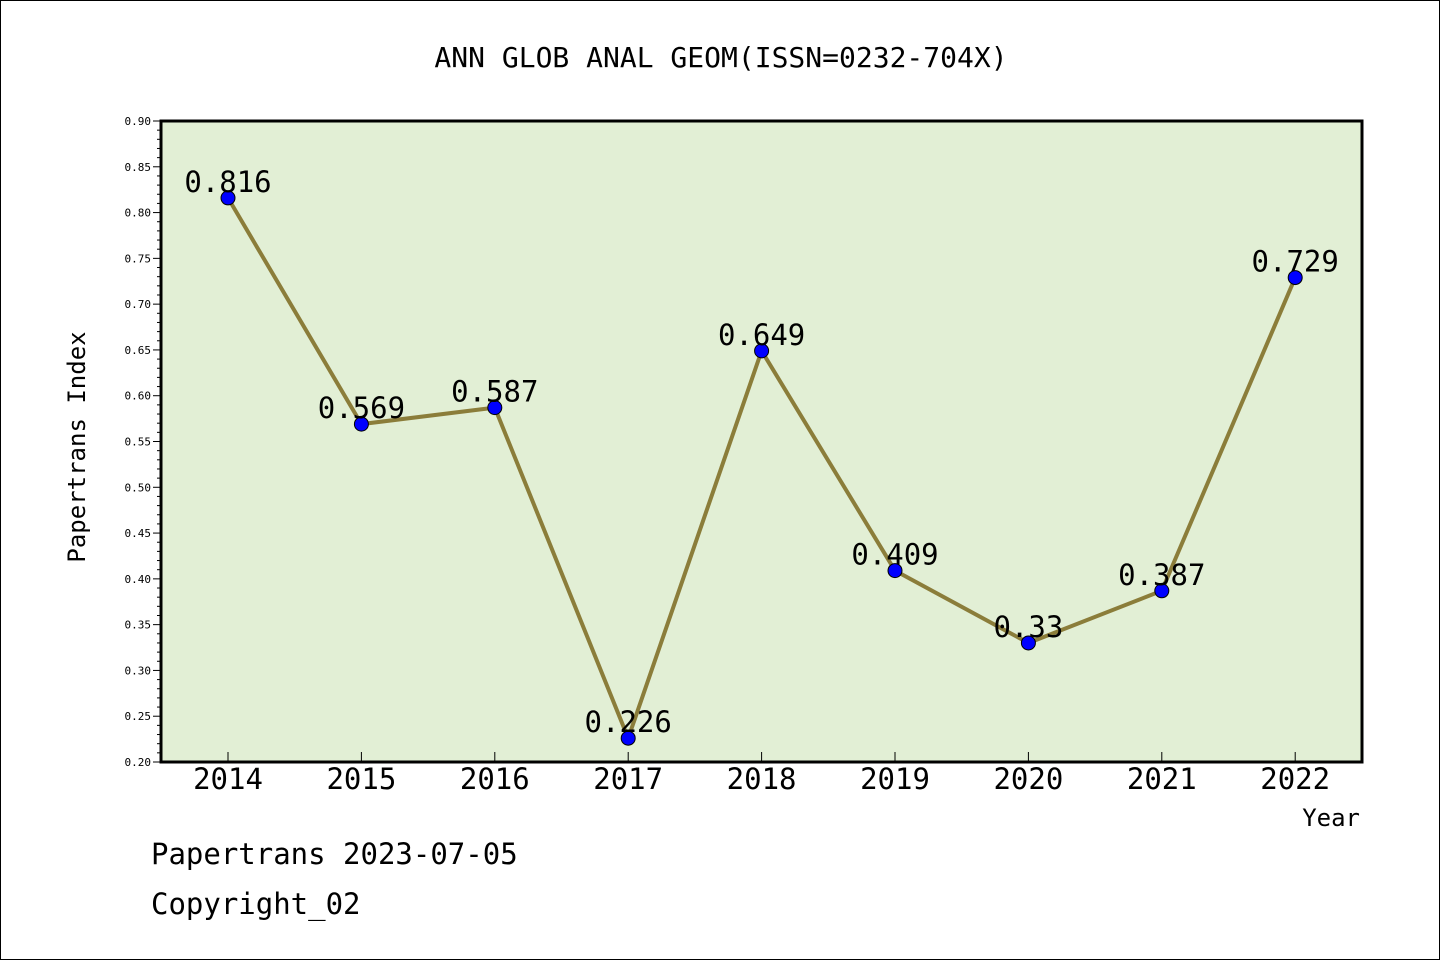 The height and width of the screenshot is (961, 1440). Describe the element at coordinates (1162, 779) in the screenshot. I see `x-tick-label: 2021` at that location.